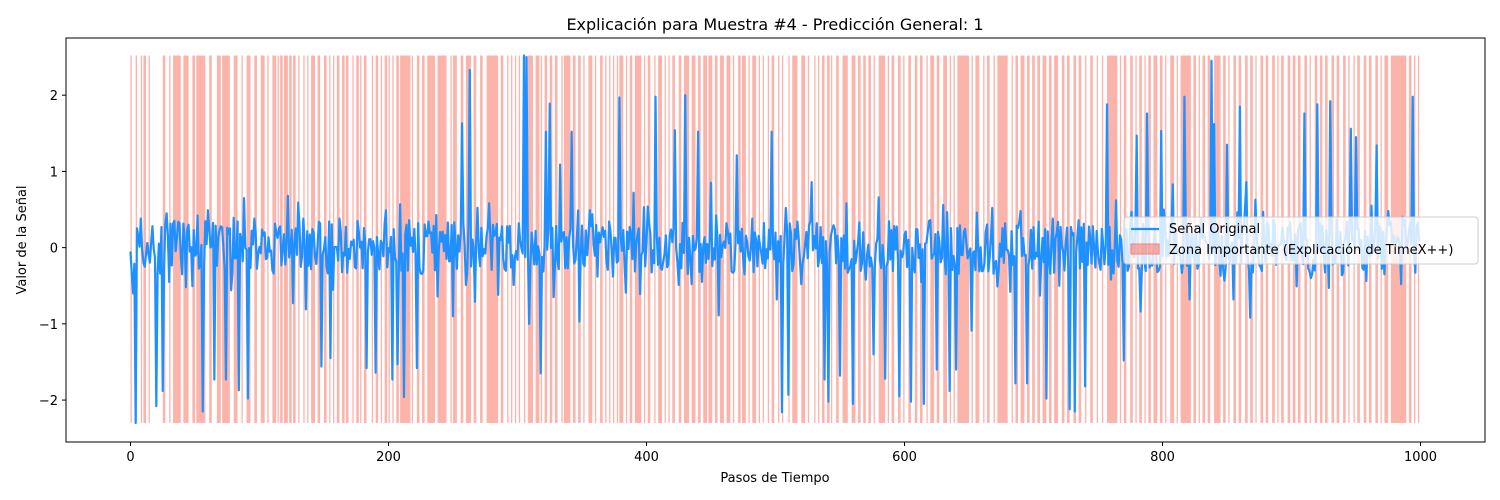  What do you see at coordinates (774, 478) in the screenshot?
I see `x-axis-label: Pasos de Tiempo` at bounding box center [774, 478].